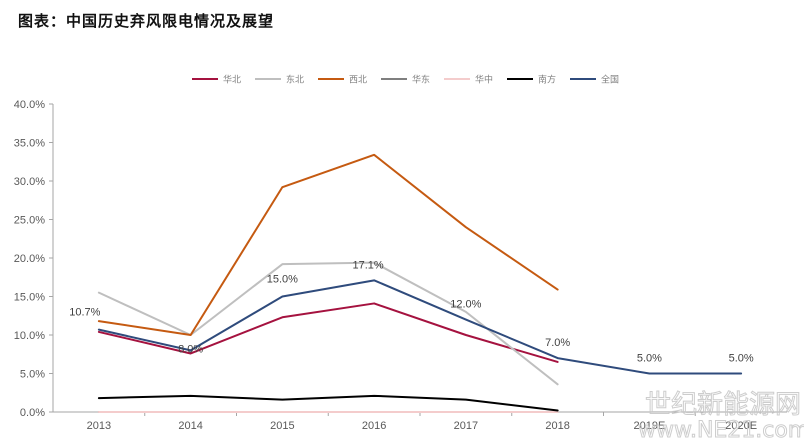 Image resolution: width=804 pixels, height=441 pixels. What do you see at coordinates (466, 426) in the screenshot?
I see `x-tick-label: 2017` at bounding box center [466, 426].